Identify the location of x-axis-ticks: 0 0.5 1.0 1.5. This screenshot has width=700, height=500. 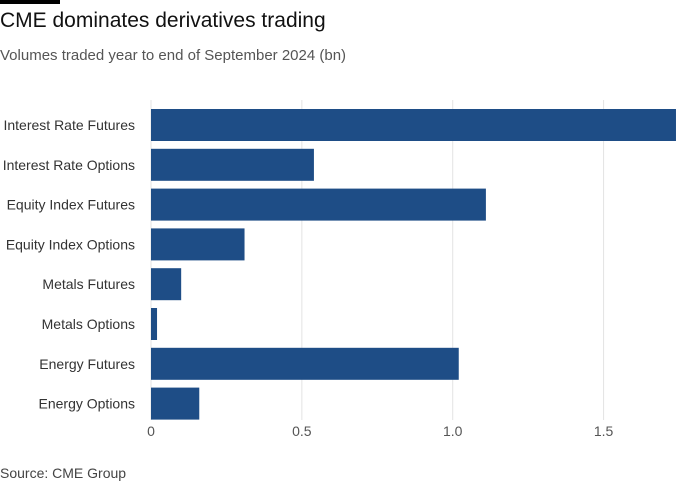
(380, 431).